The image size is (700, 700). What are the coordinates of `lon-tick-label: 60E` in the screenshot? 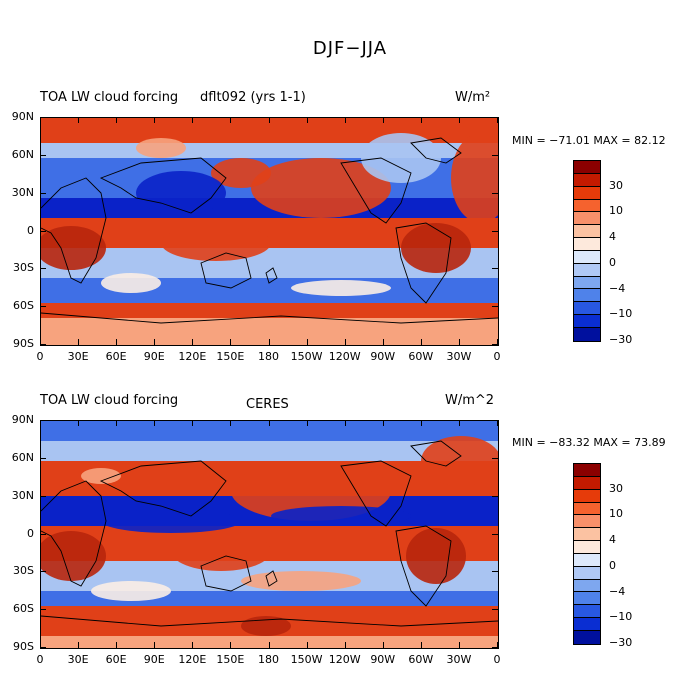 It's located at (116, 356).